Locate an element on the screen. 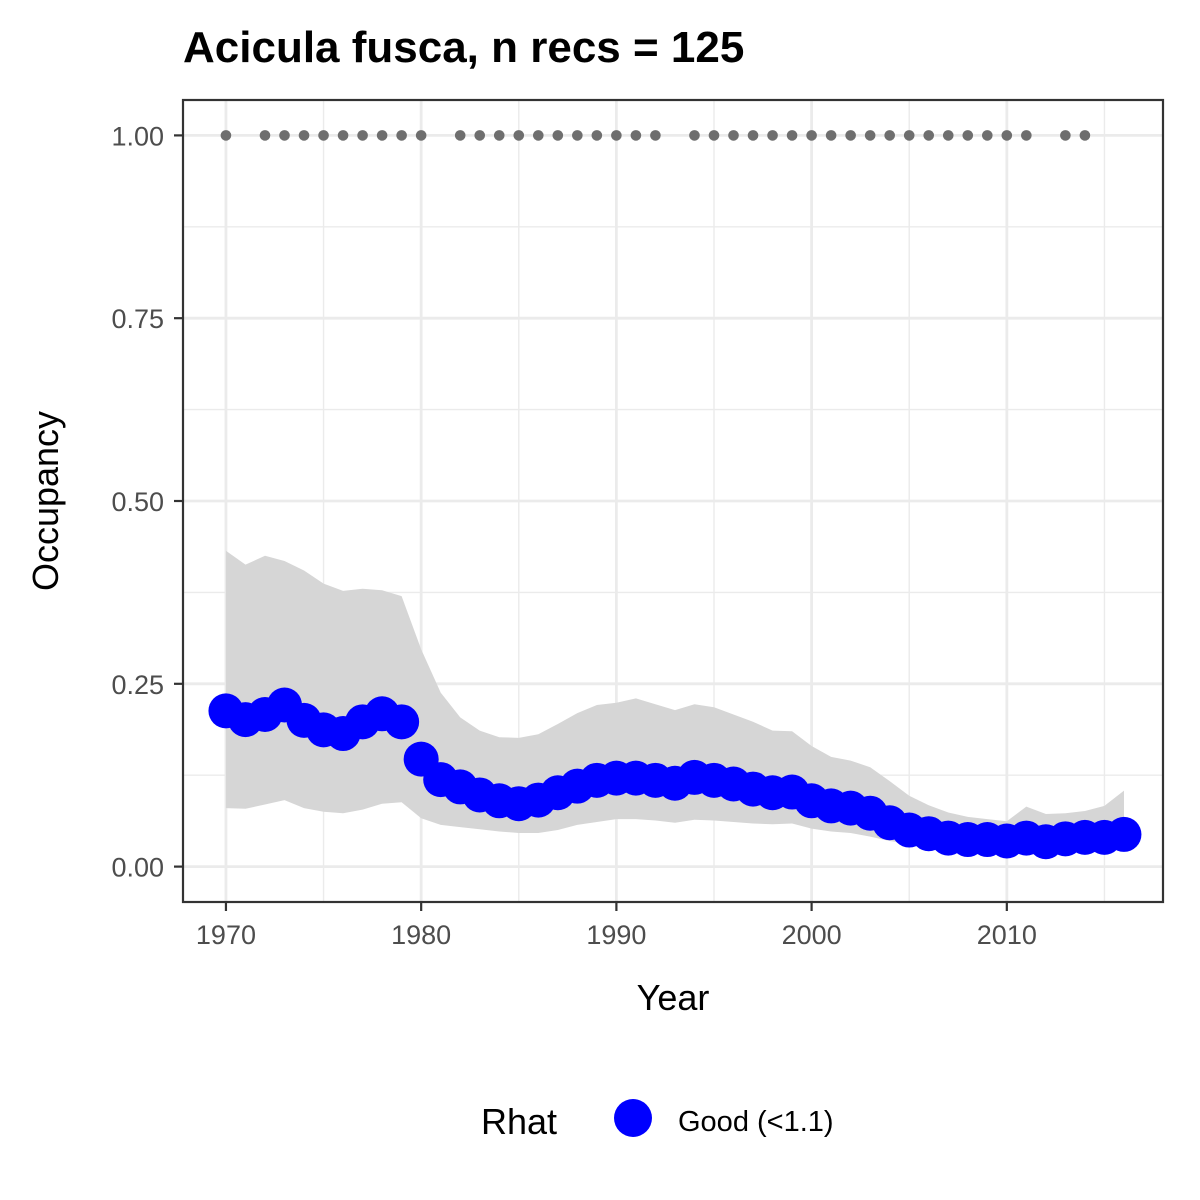 The width and height of the screenshot is (1200, 1200). x-tick-label: 2000 is located at coordinates (812, 935).